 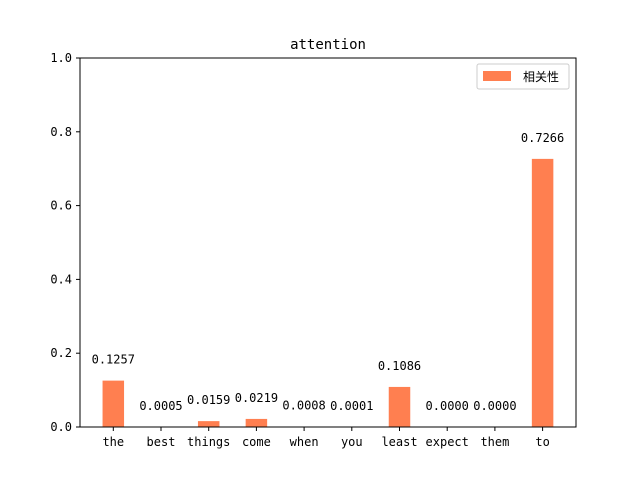 I want to click on y-tick-label: 0.6, so click(x=61, y=206).